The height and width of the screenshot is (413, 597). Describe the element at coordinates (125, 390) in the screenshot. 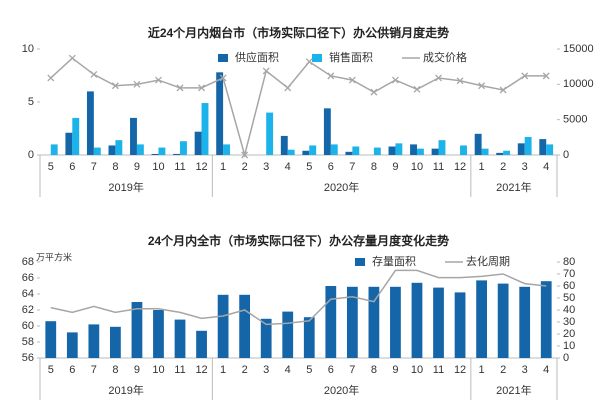

I see `year-label: 2019年` at that location.